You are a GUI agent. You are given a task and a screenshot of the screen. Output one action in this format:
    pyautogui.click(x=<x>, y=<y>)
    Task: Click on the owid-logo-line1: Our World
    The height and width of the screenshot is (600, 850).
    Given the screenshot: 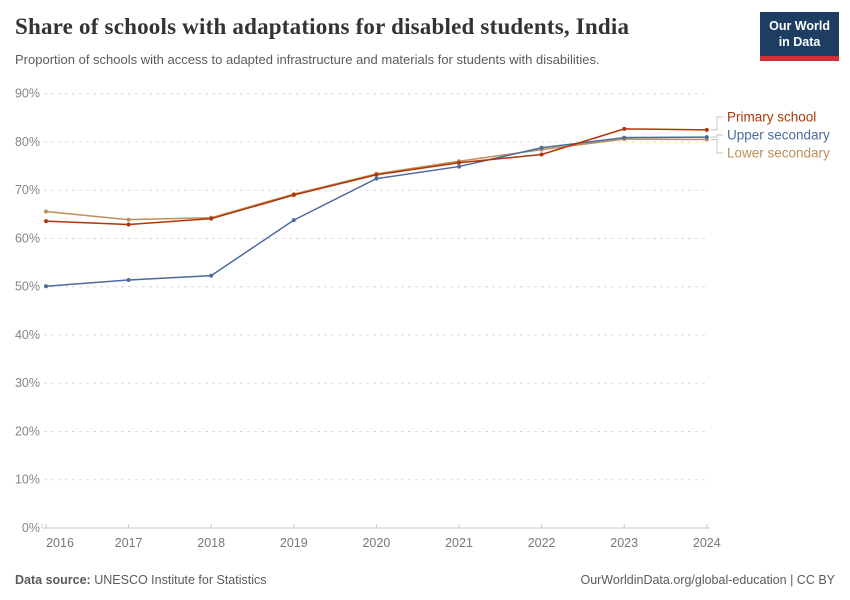 What is the action you would take?
    pyautogui.click(x=799, y=26)
    